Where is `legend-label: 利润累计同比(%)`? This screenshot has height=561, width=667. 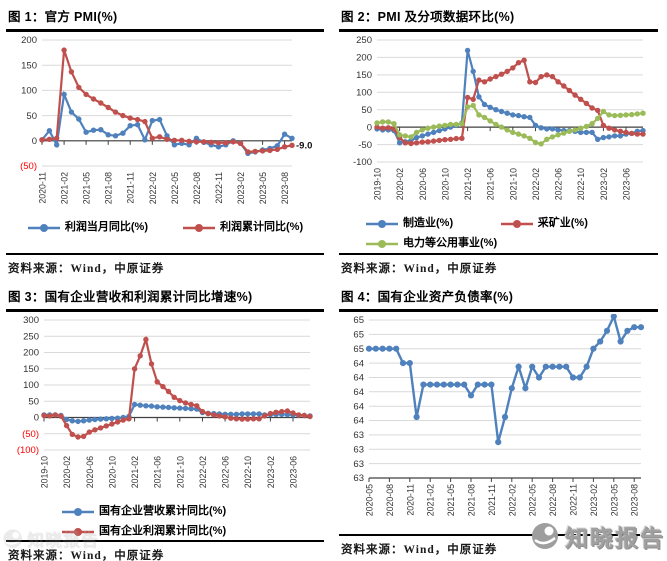
legend-label: 利润累计同比(%) is located at coordinates (262, 227).